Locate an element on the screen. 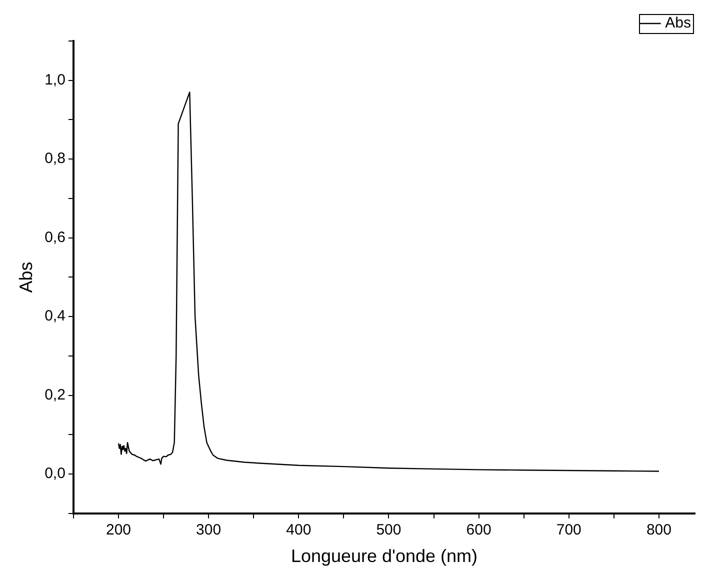  y-tick-label: 0,2 is located at coordinates (55, 395).